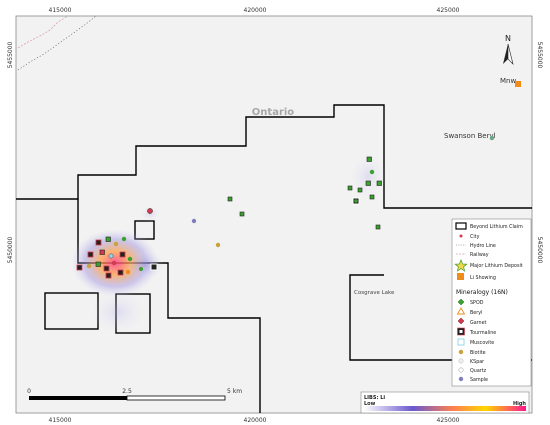 This screenshot has height=425, width=550. What do you see at coordinates (440, 317) in the screenshot?
I see `claim-boundary-east` at bounding box center [440, 317].